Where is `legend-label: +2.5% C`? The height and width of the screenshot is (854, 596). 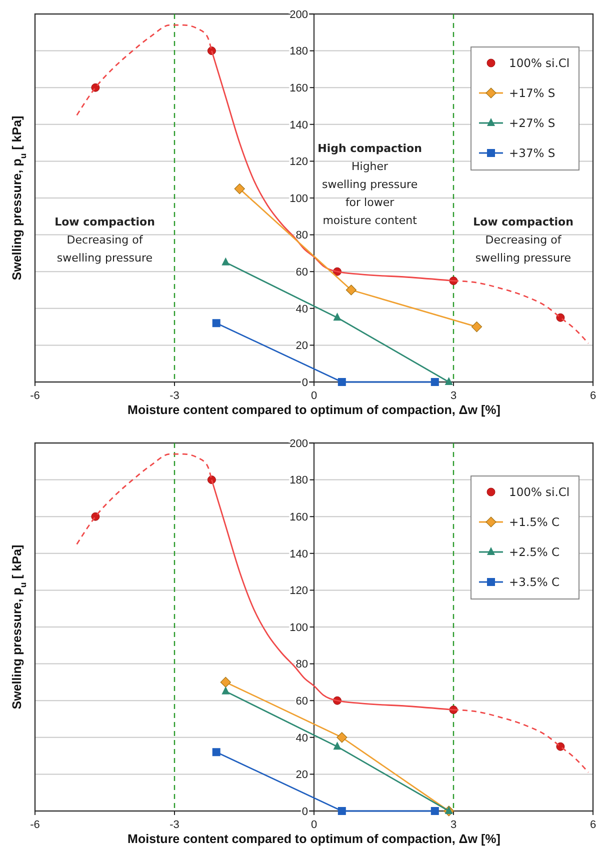
legend-label: +2.5% C is located at coordinates (534, 552).